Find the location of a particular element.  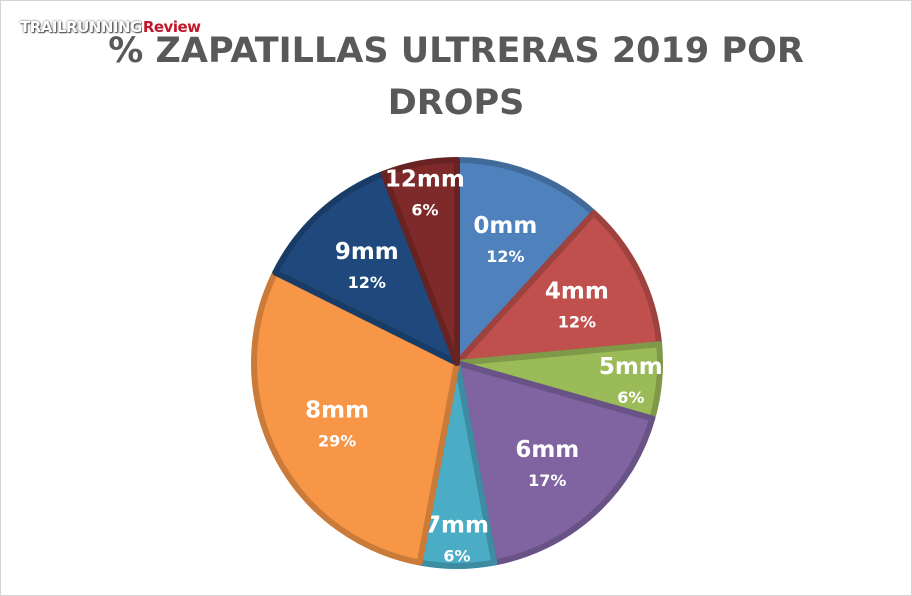

slice-label-8mm: 8mm is located at coordinates (337, 411).